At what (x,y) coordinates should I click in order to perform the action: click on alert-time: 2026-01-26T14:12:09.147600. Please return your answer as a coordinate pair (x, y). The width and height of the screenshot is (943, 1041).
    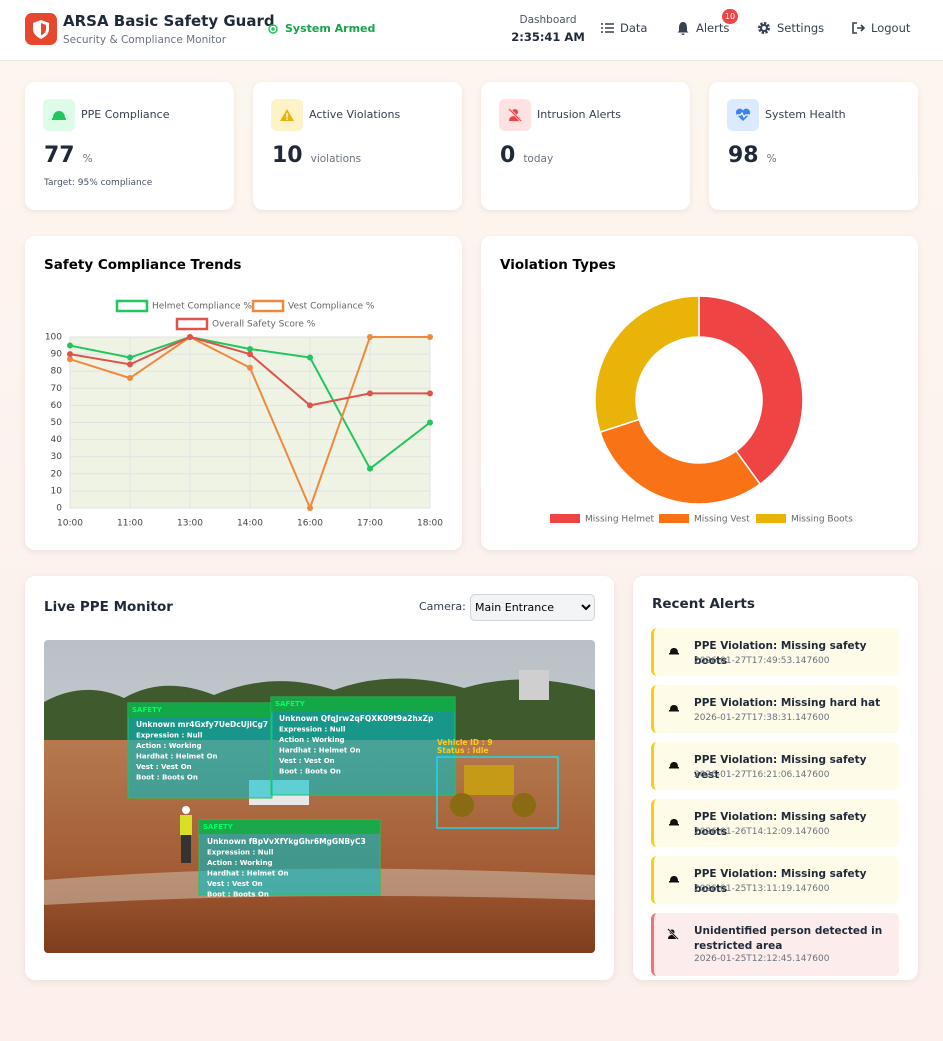
    Looking at the image, I should click on (762, 832).